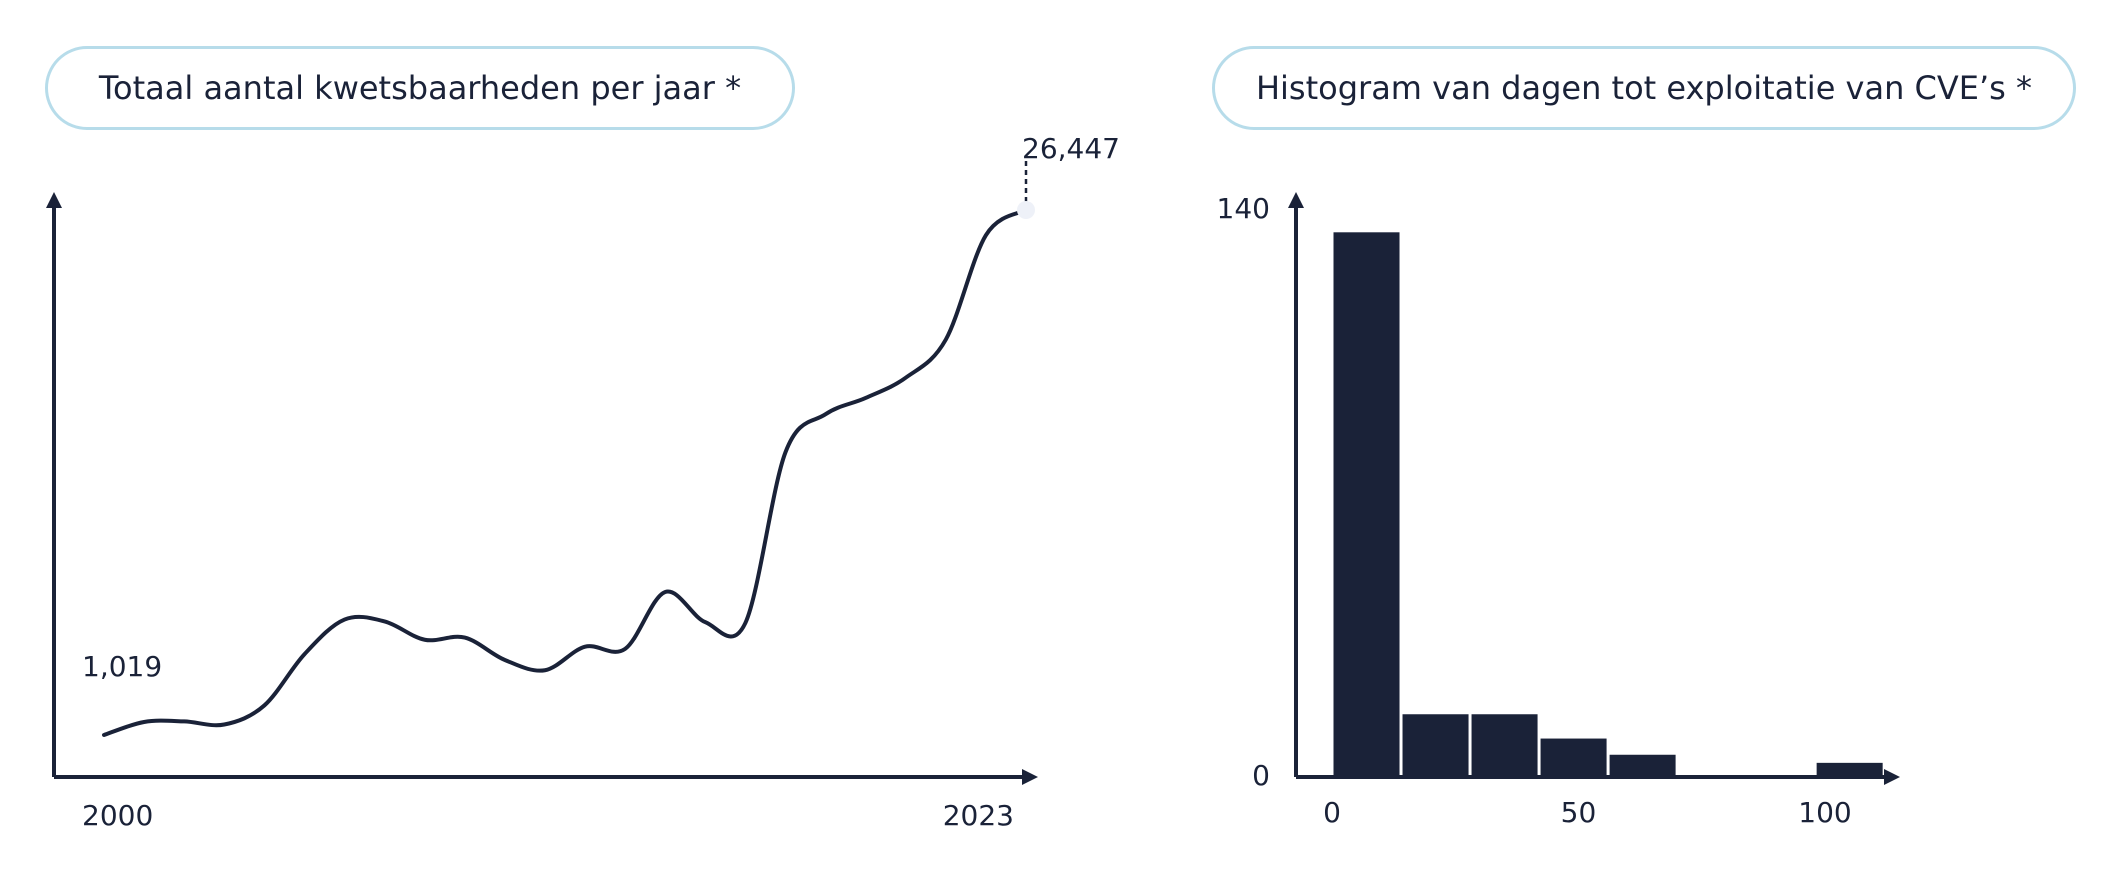  What do you see at coordinates (420, 88) in the screenshot?
I see `line-chart-title: Totaal aantal kwetsbaarheden per jaar *` at bounding box center [420, 88].